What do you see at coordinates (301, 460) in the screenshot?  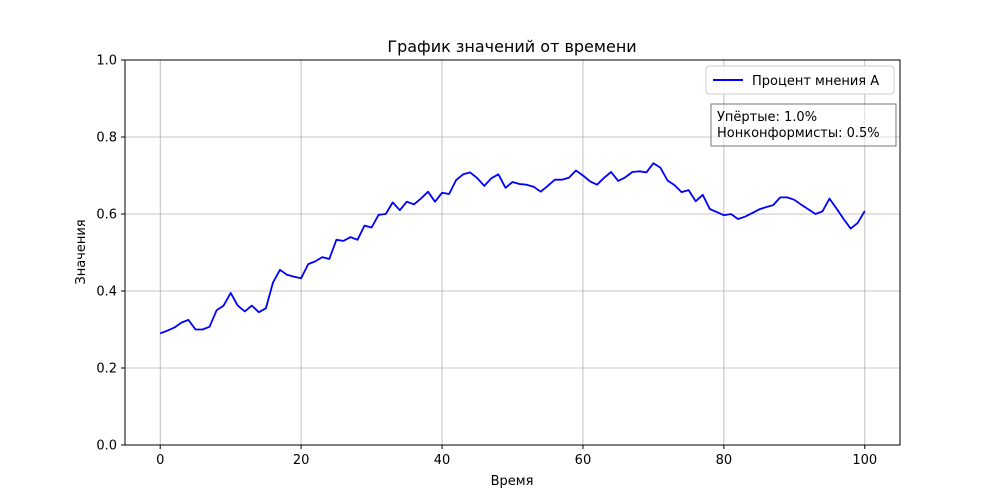 I see `x-tick-label: 20` at bounding box center [301, 460].